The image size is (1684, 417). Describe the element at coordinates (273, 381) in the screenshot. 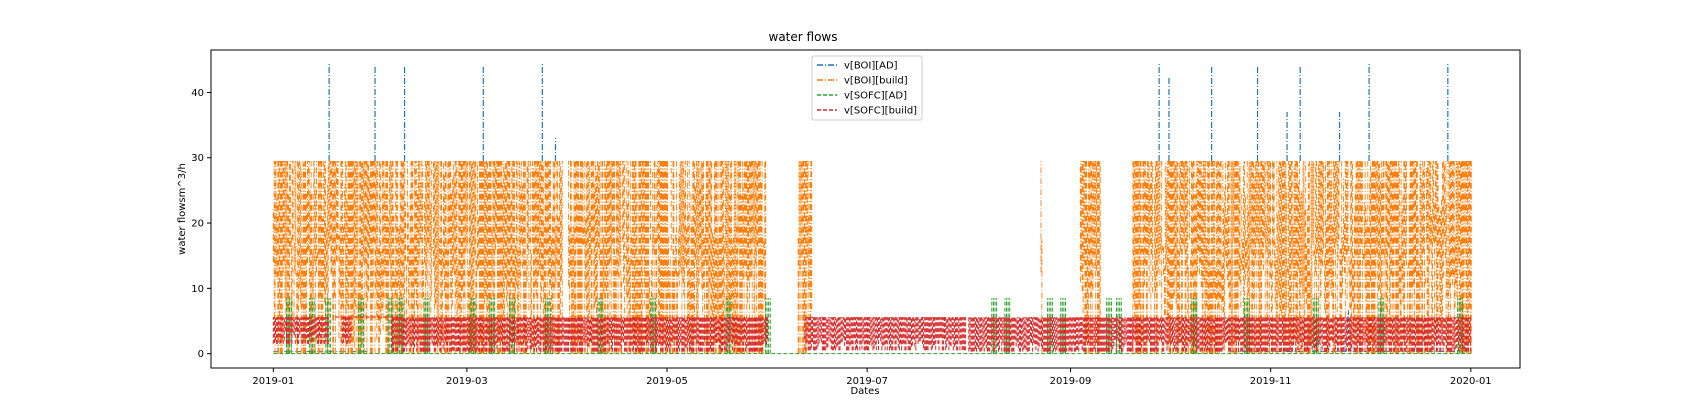

I see `x-tick-label: 2019-01` at that location.